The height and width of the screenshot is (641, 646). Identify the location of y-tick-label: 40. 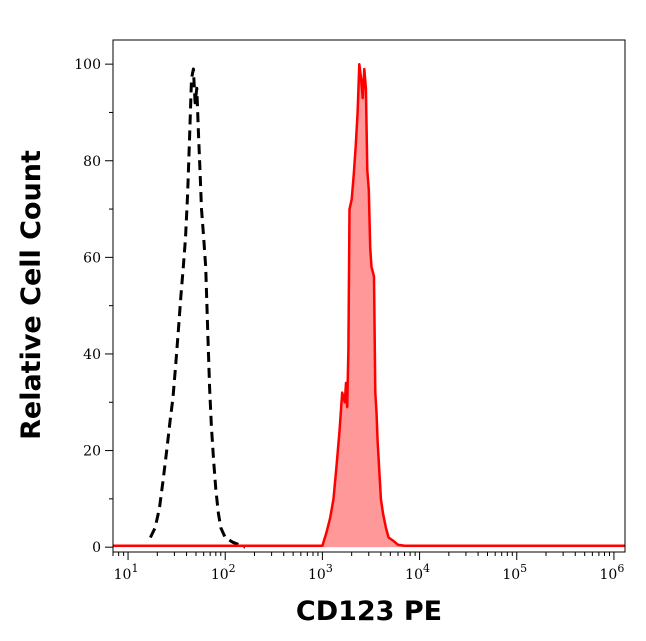
(92, 355).